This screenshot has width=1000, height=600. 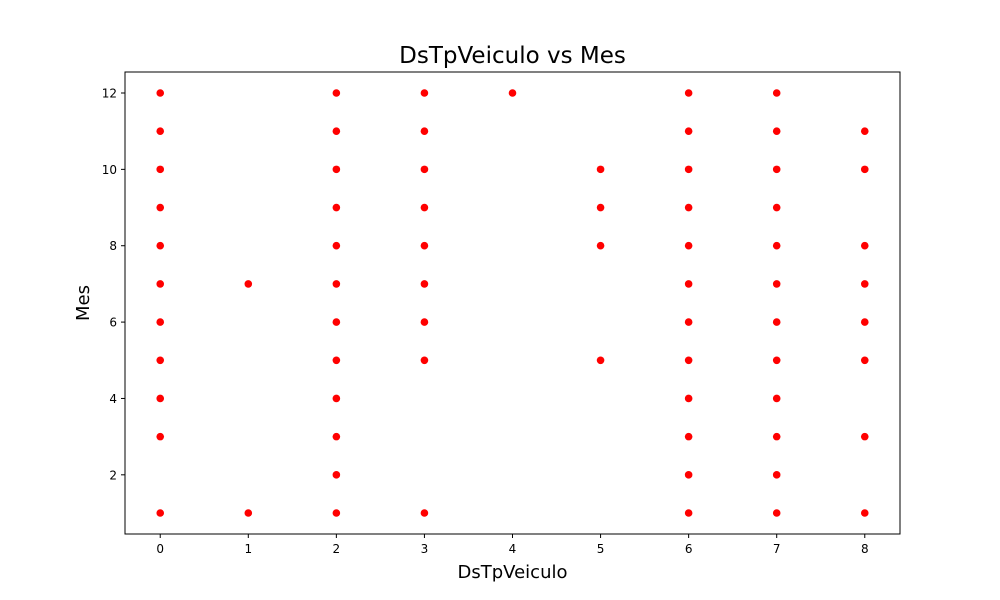 What do you see at coordinates (512, 56) in the screenshot?
I see `chart-title: DsTpVeiculo vs Mes` at bounding box center [512, 56].